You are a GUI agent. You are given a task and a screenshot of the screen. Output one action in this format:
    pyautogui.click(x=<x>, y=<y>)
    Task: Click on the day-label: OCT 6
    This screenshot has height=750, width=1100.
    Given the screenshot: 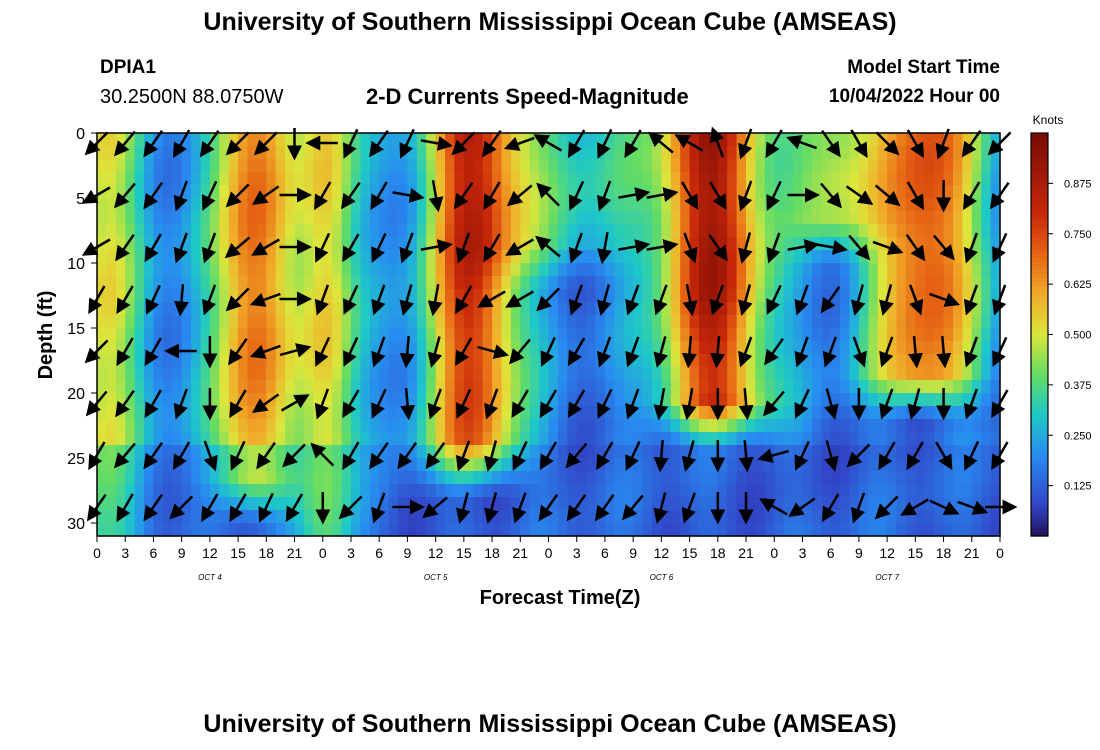 What is the action you would take?
    pyautogui.click(x=662, y=577)
    